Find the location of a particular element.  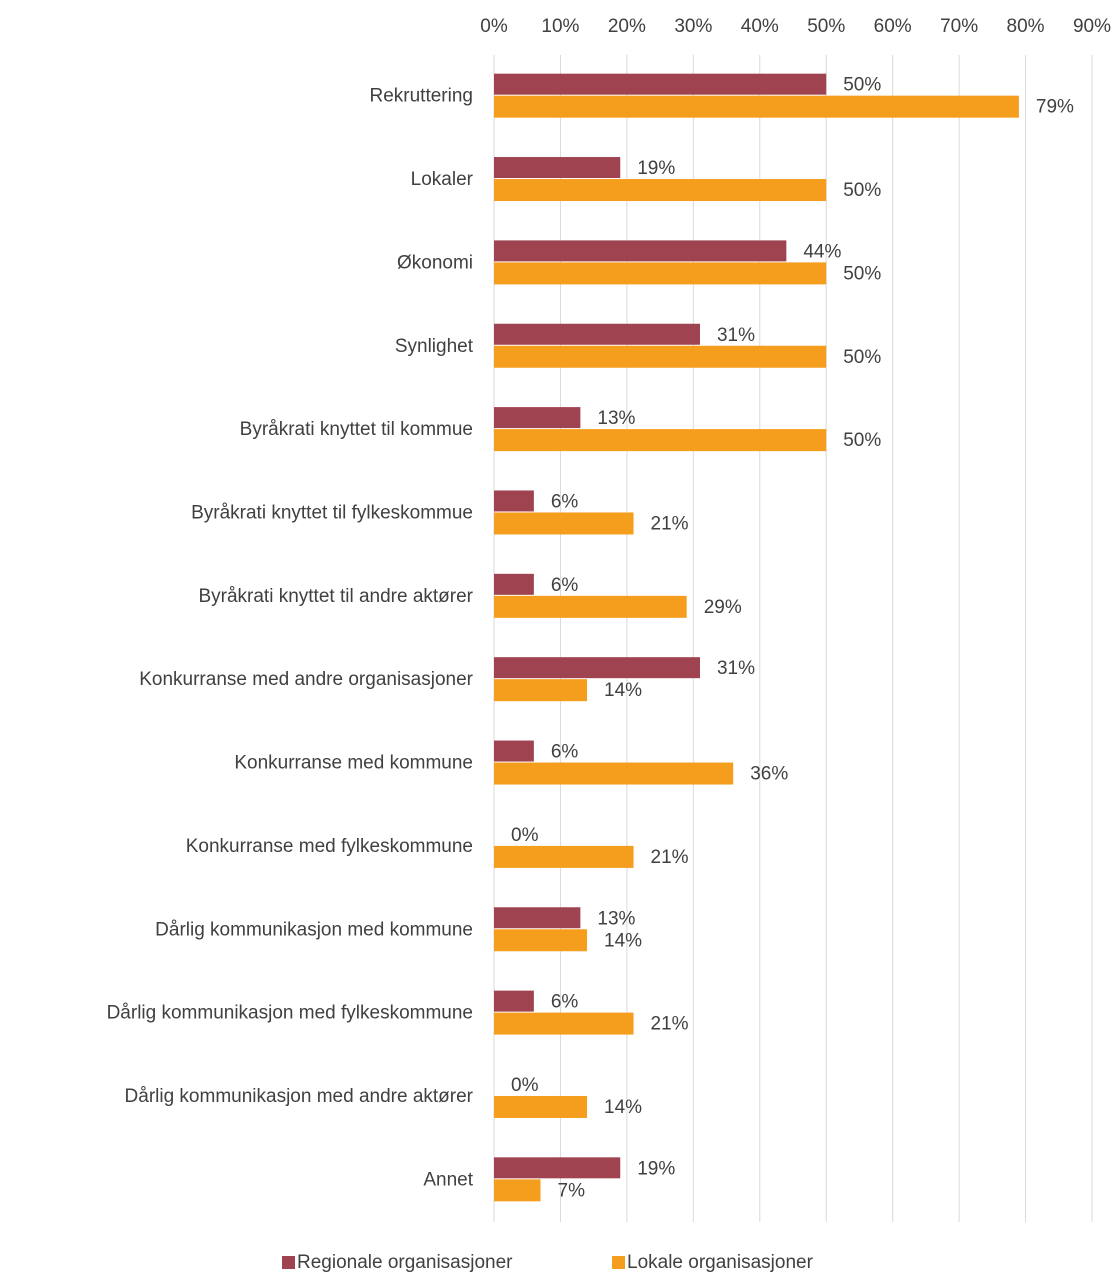

data-label: 7% is located at coordinates (572, 1190).